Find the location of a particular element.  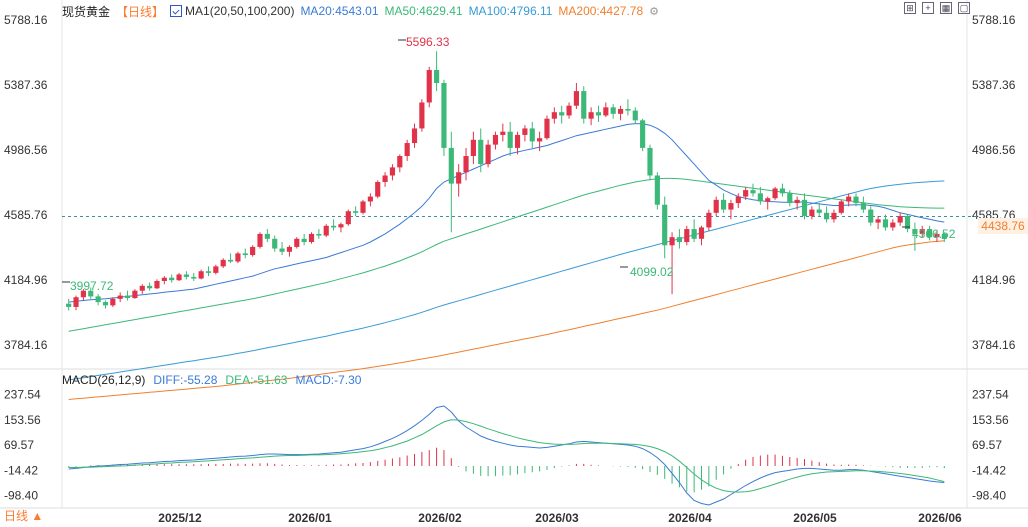

macd-tick-right: -14.42 is located at coordinates (989, 470).